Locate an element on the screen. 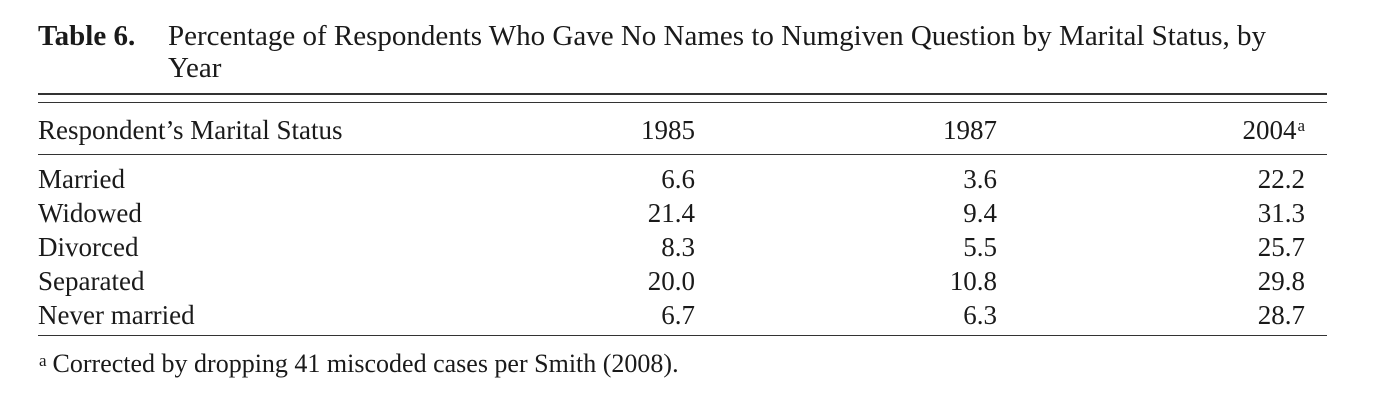 The image size is (1374, 404). row-label-widowed: Widowed is located at coordinates (90, 213).